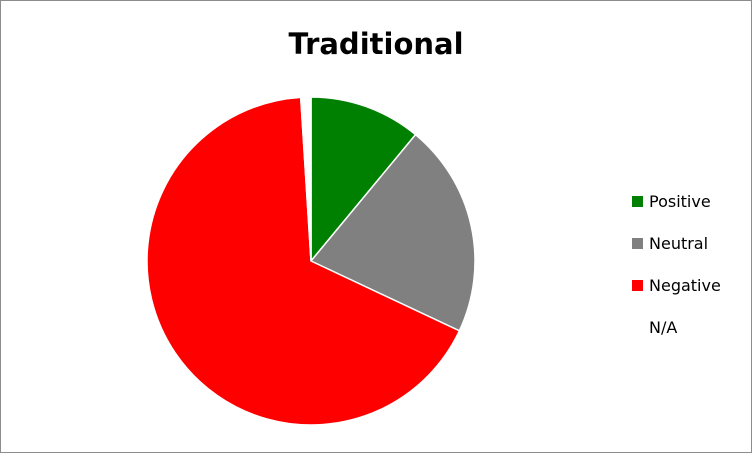 The image size is (752, 453). What do you see at coordinates (305, 179) in the screenshot?
I see `pie-slice-n-a` at bounding box center [305, 179].